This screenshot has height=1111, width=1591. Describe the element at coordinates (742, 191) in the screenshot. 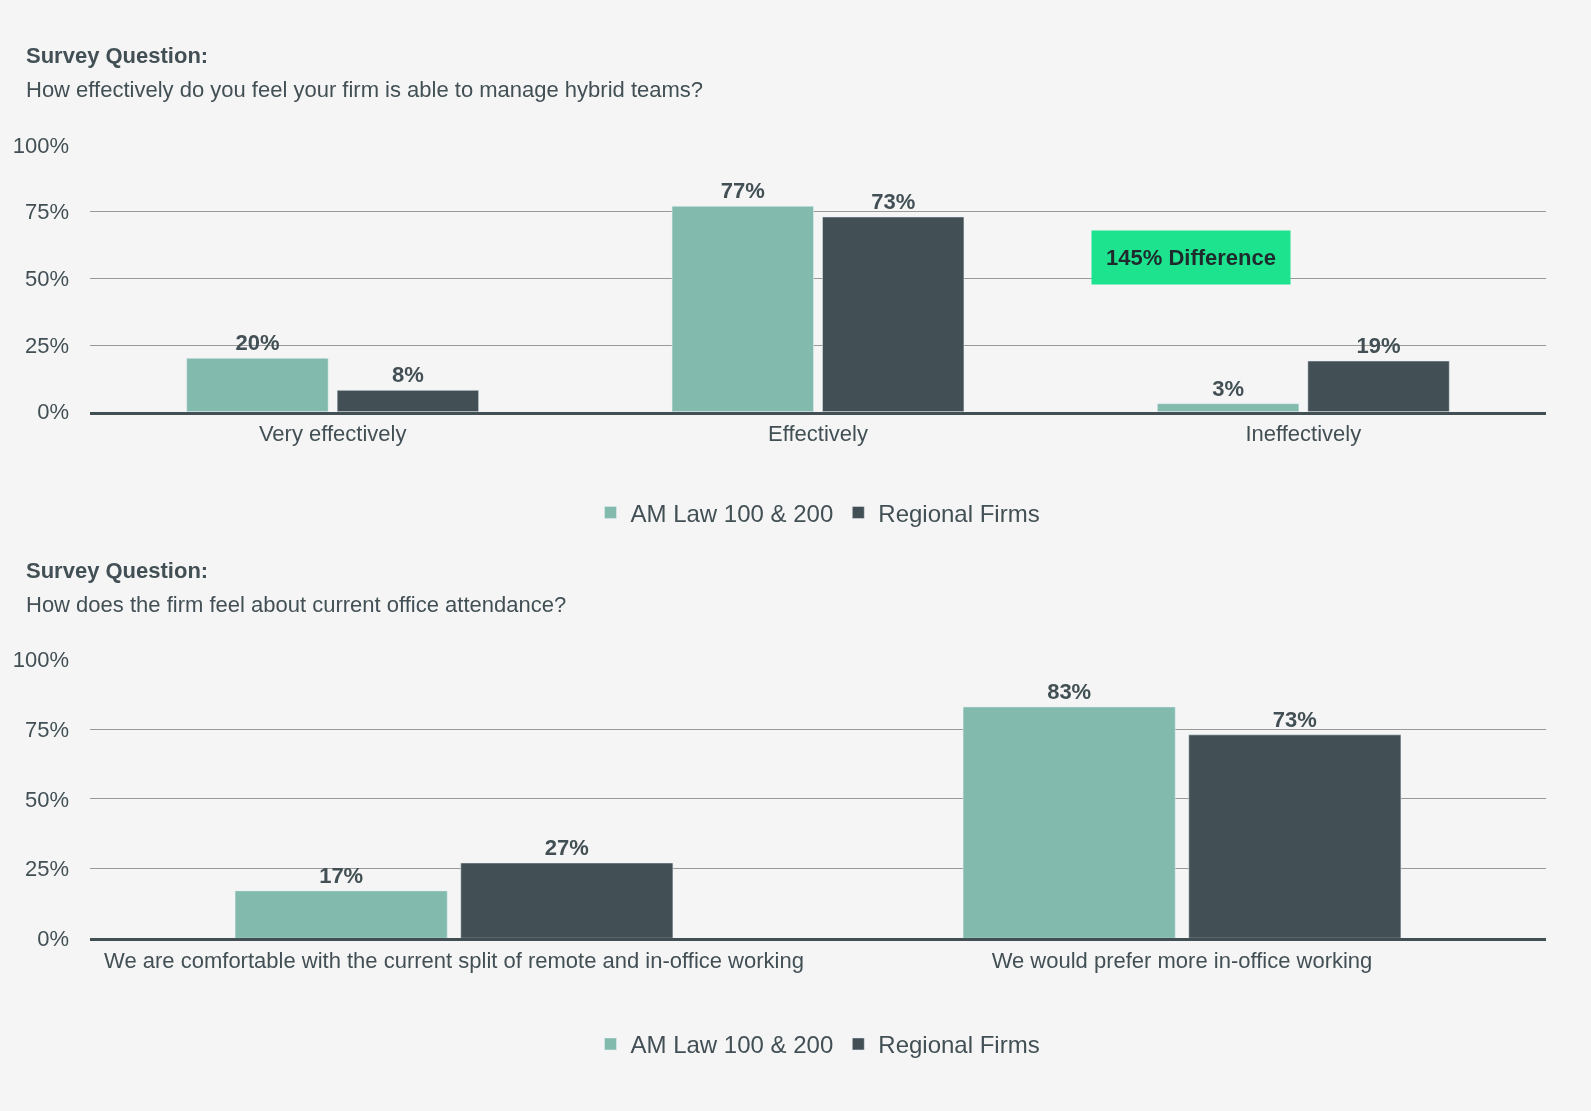

I see `data-label: 77%` at that location.